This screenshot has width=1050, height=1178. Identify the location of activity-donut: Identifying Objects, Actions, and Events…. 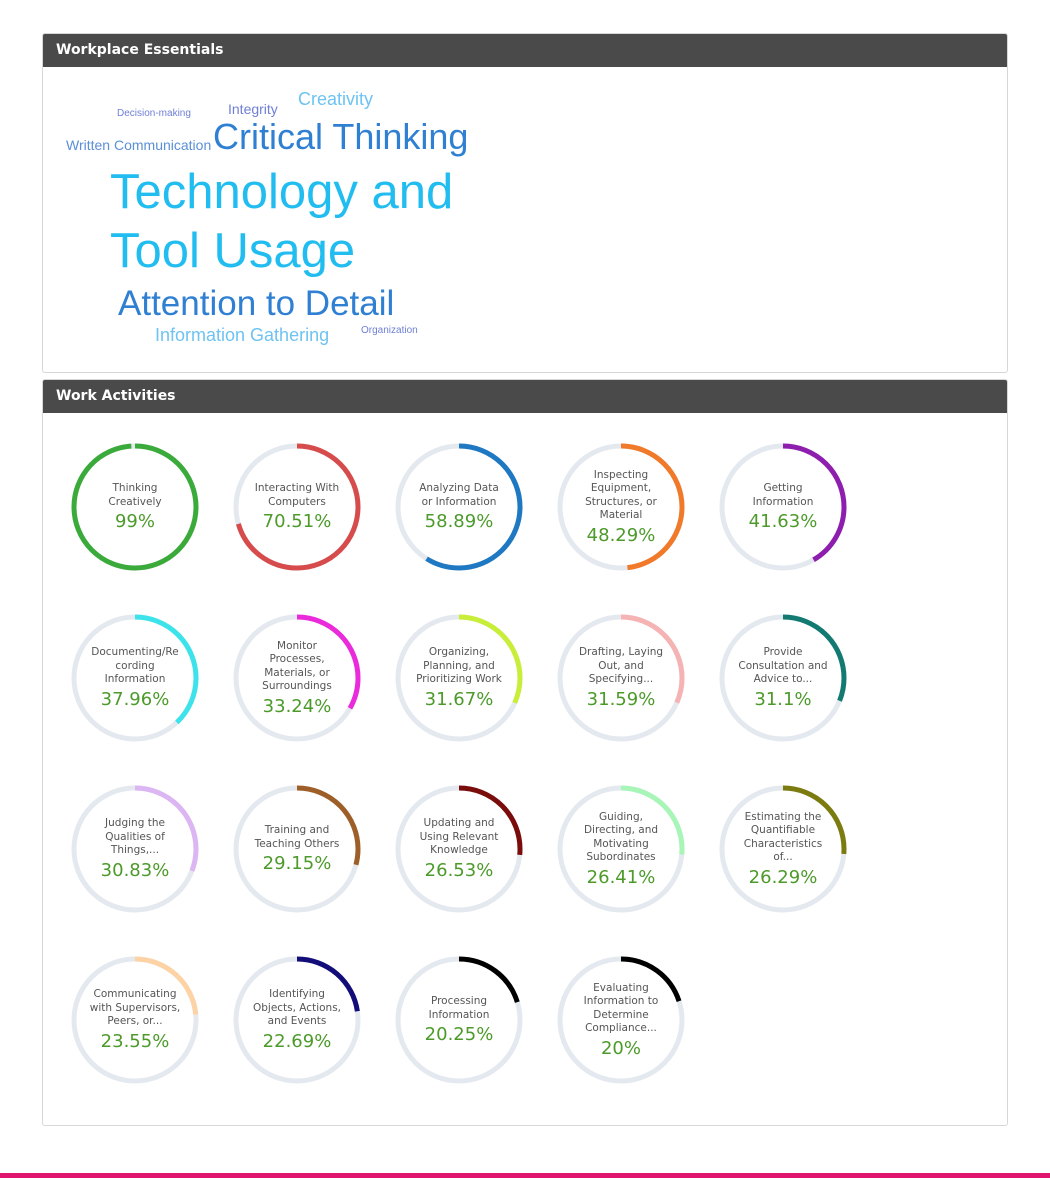
(297, 1020).